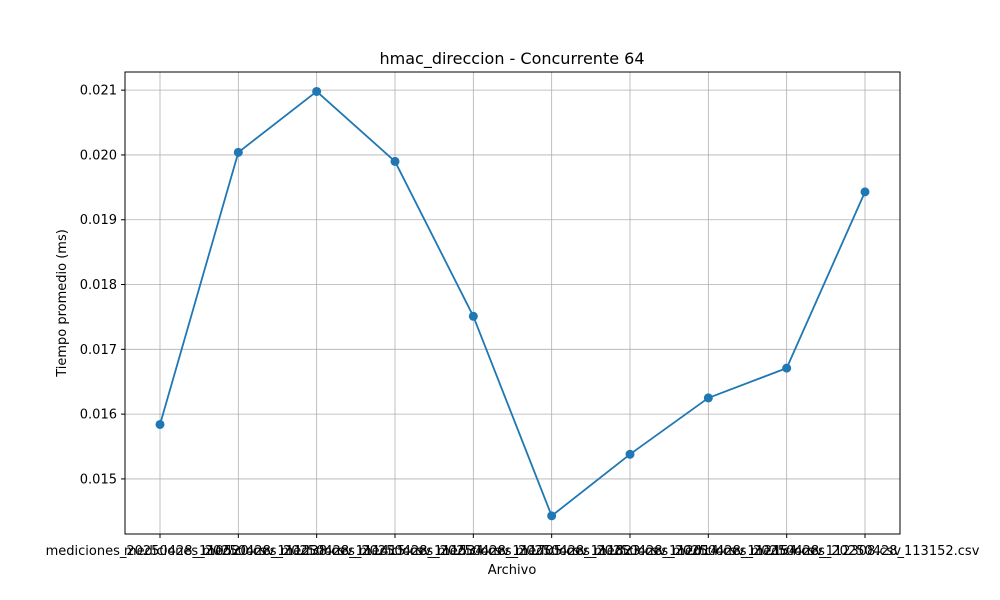 Image resolution: width=1000 pixels, height=600 pixels. Describe the element at coordinates (551, 551) in the screenshot. I see `x-tick-label: mediciones_20250428_111823.csv` at that location.